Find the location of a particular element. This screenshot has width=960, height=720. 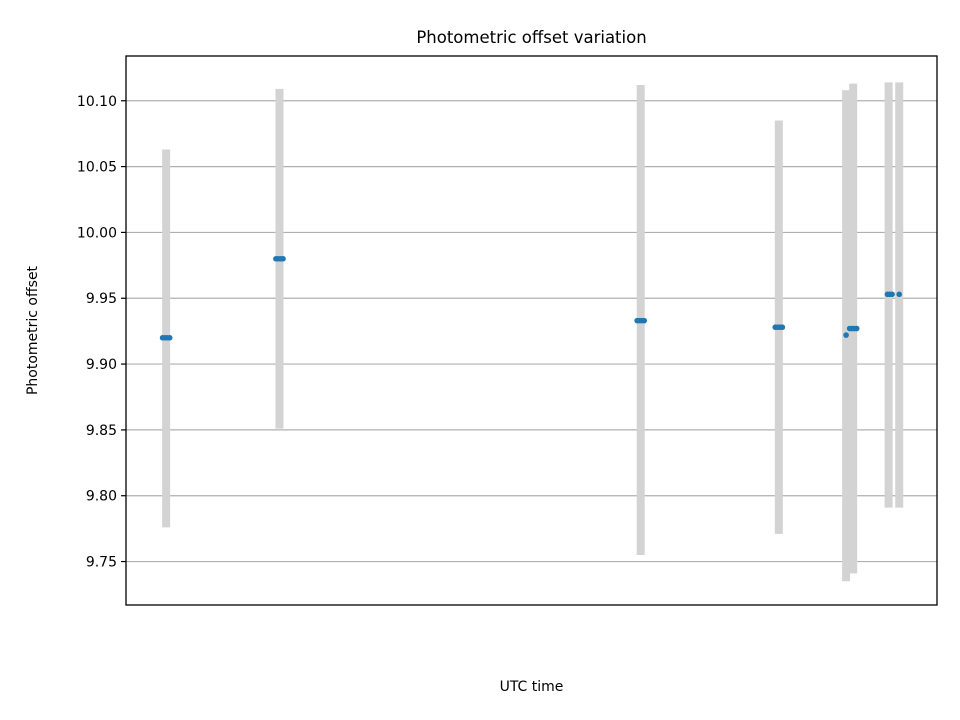

y-tick-label: 9.95 is located at coordinates (101, 299).